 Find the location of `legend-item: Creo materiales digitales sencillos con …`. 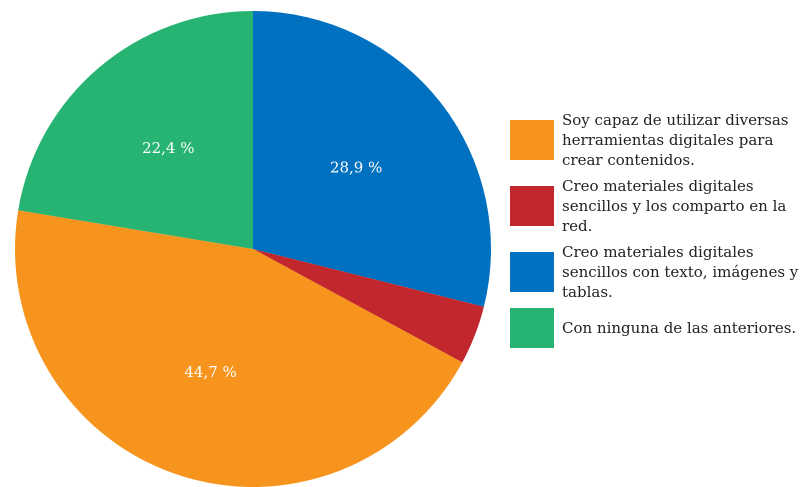

legend-item: Creo materiales digitales sencillos con … is located at coordinates (658, 272).